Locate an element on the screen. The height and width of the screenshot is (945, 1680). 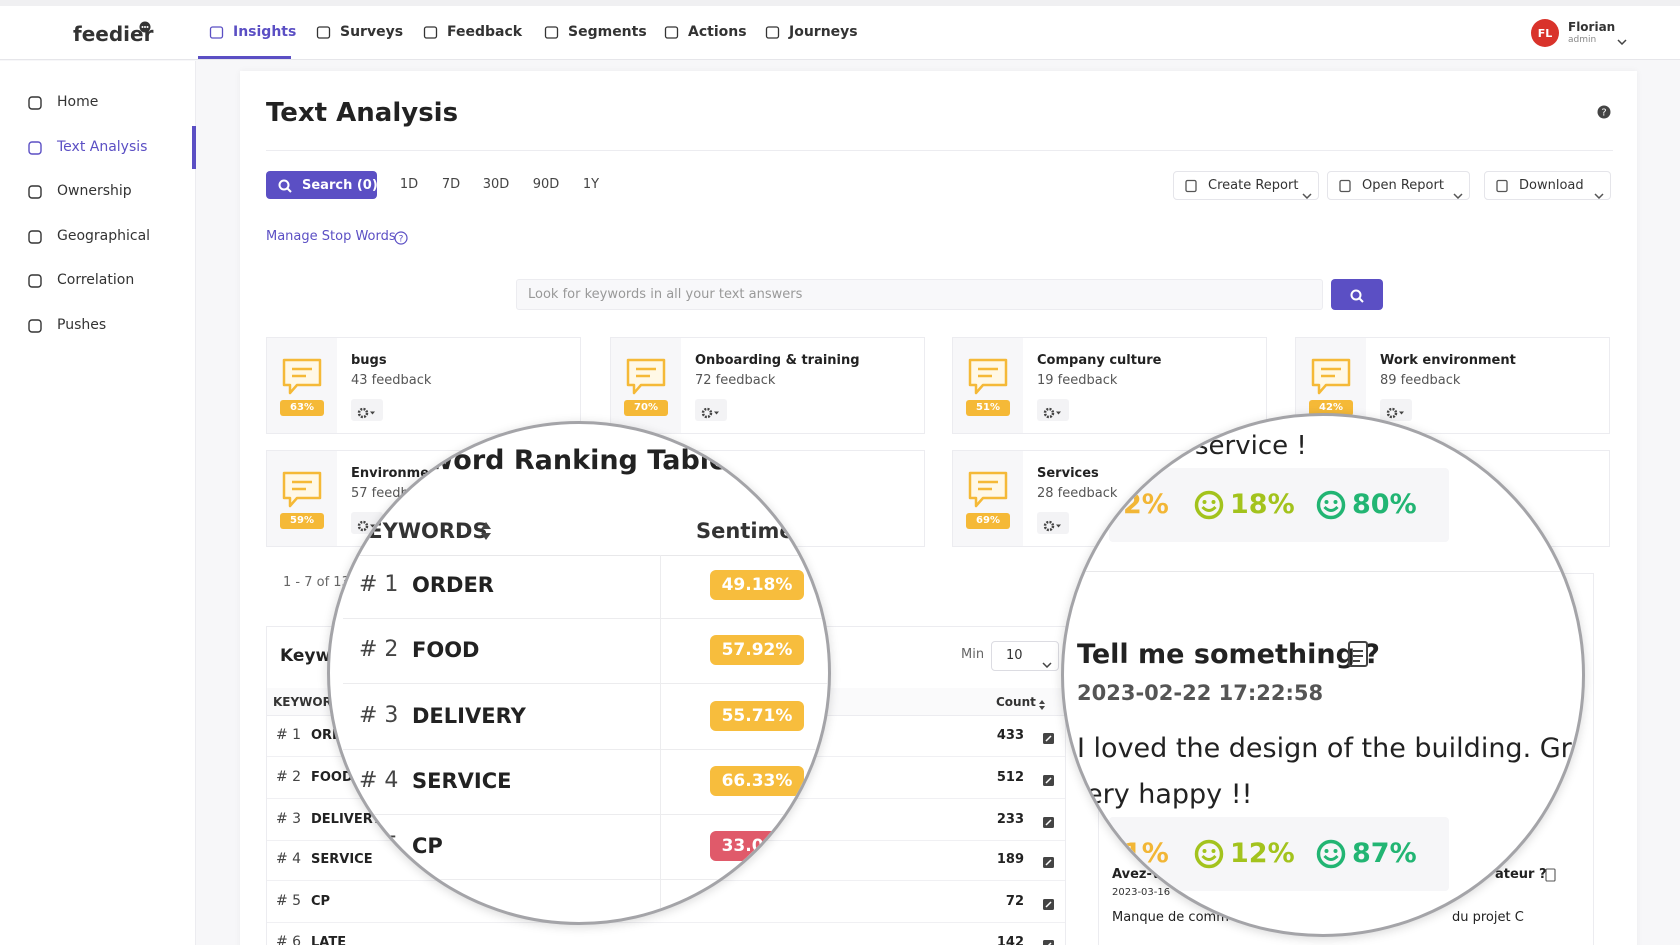
nav-item: Insights is located at coordinates (265, 32).